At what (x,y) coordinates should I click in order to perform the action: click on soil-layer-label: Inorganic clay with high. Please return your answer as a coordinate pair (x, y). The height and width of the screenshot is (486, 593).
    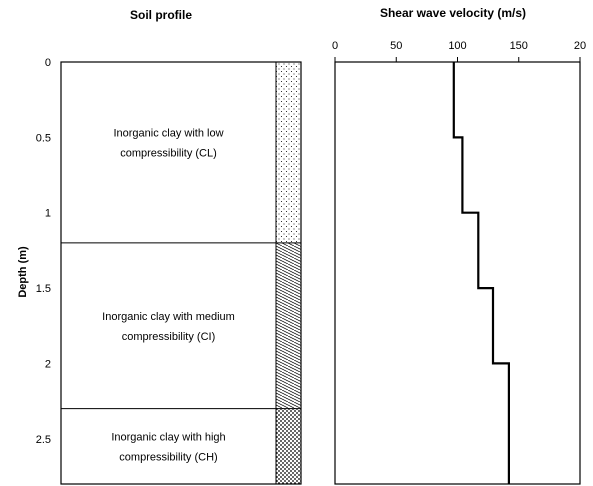
    Looking at the image, I should click on (168, 437).